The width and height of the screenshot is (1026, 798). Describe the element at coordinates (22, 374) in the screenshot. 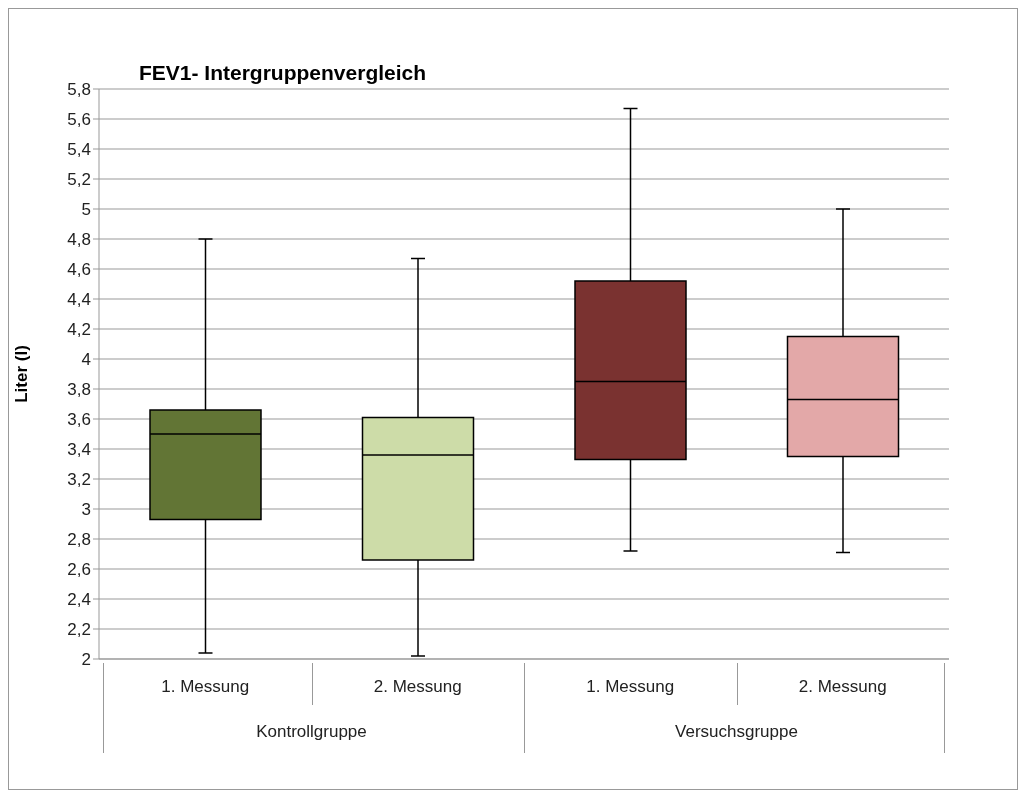

I see `y-axis-title: Liter (l)` at that location.